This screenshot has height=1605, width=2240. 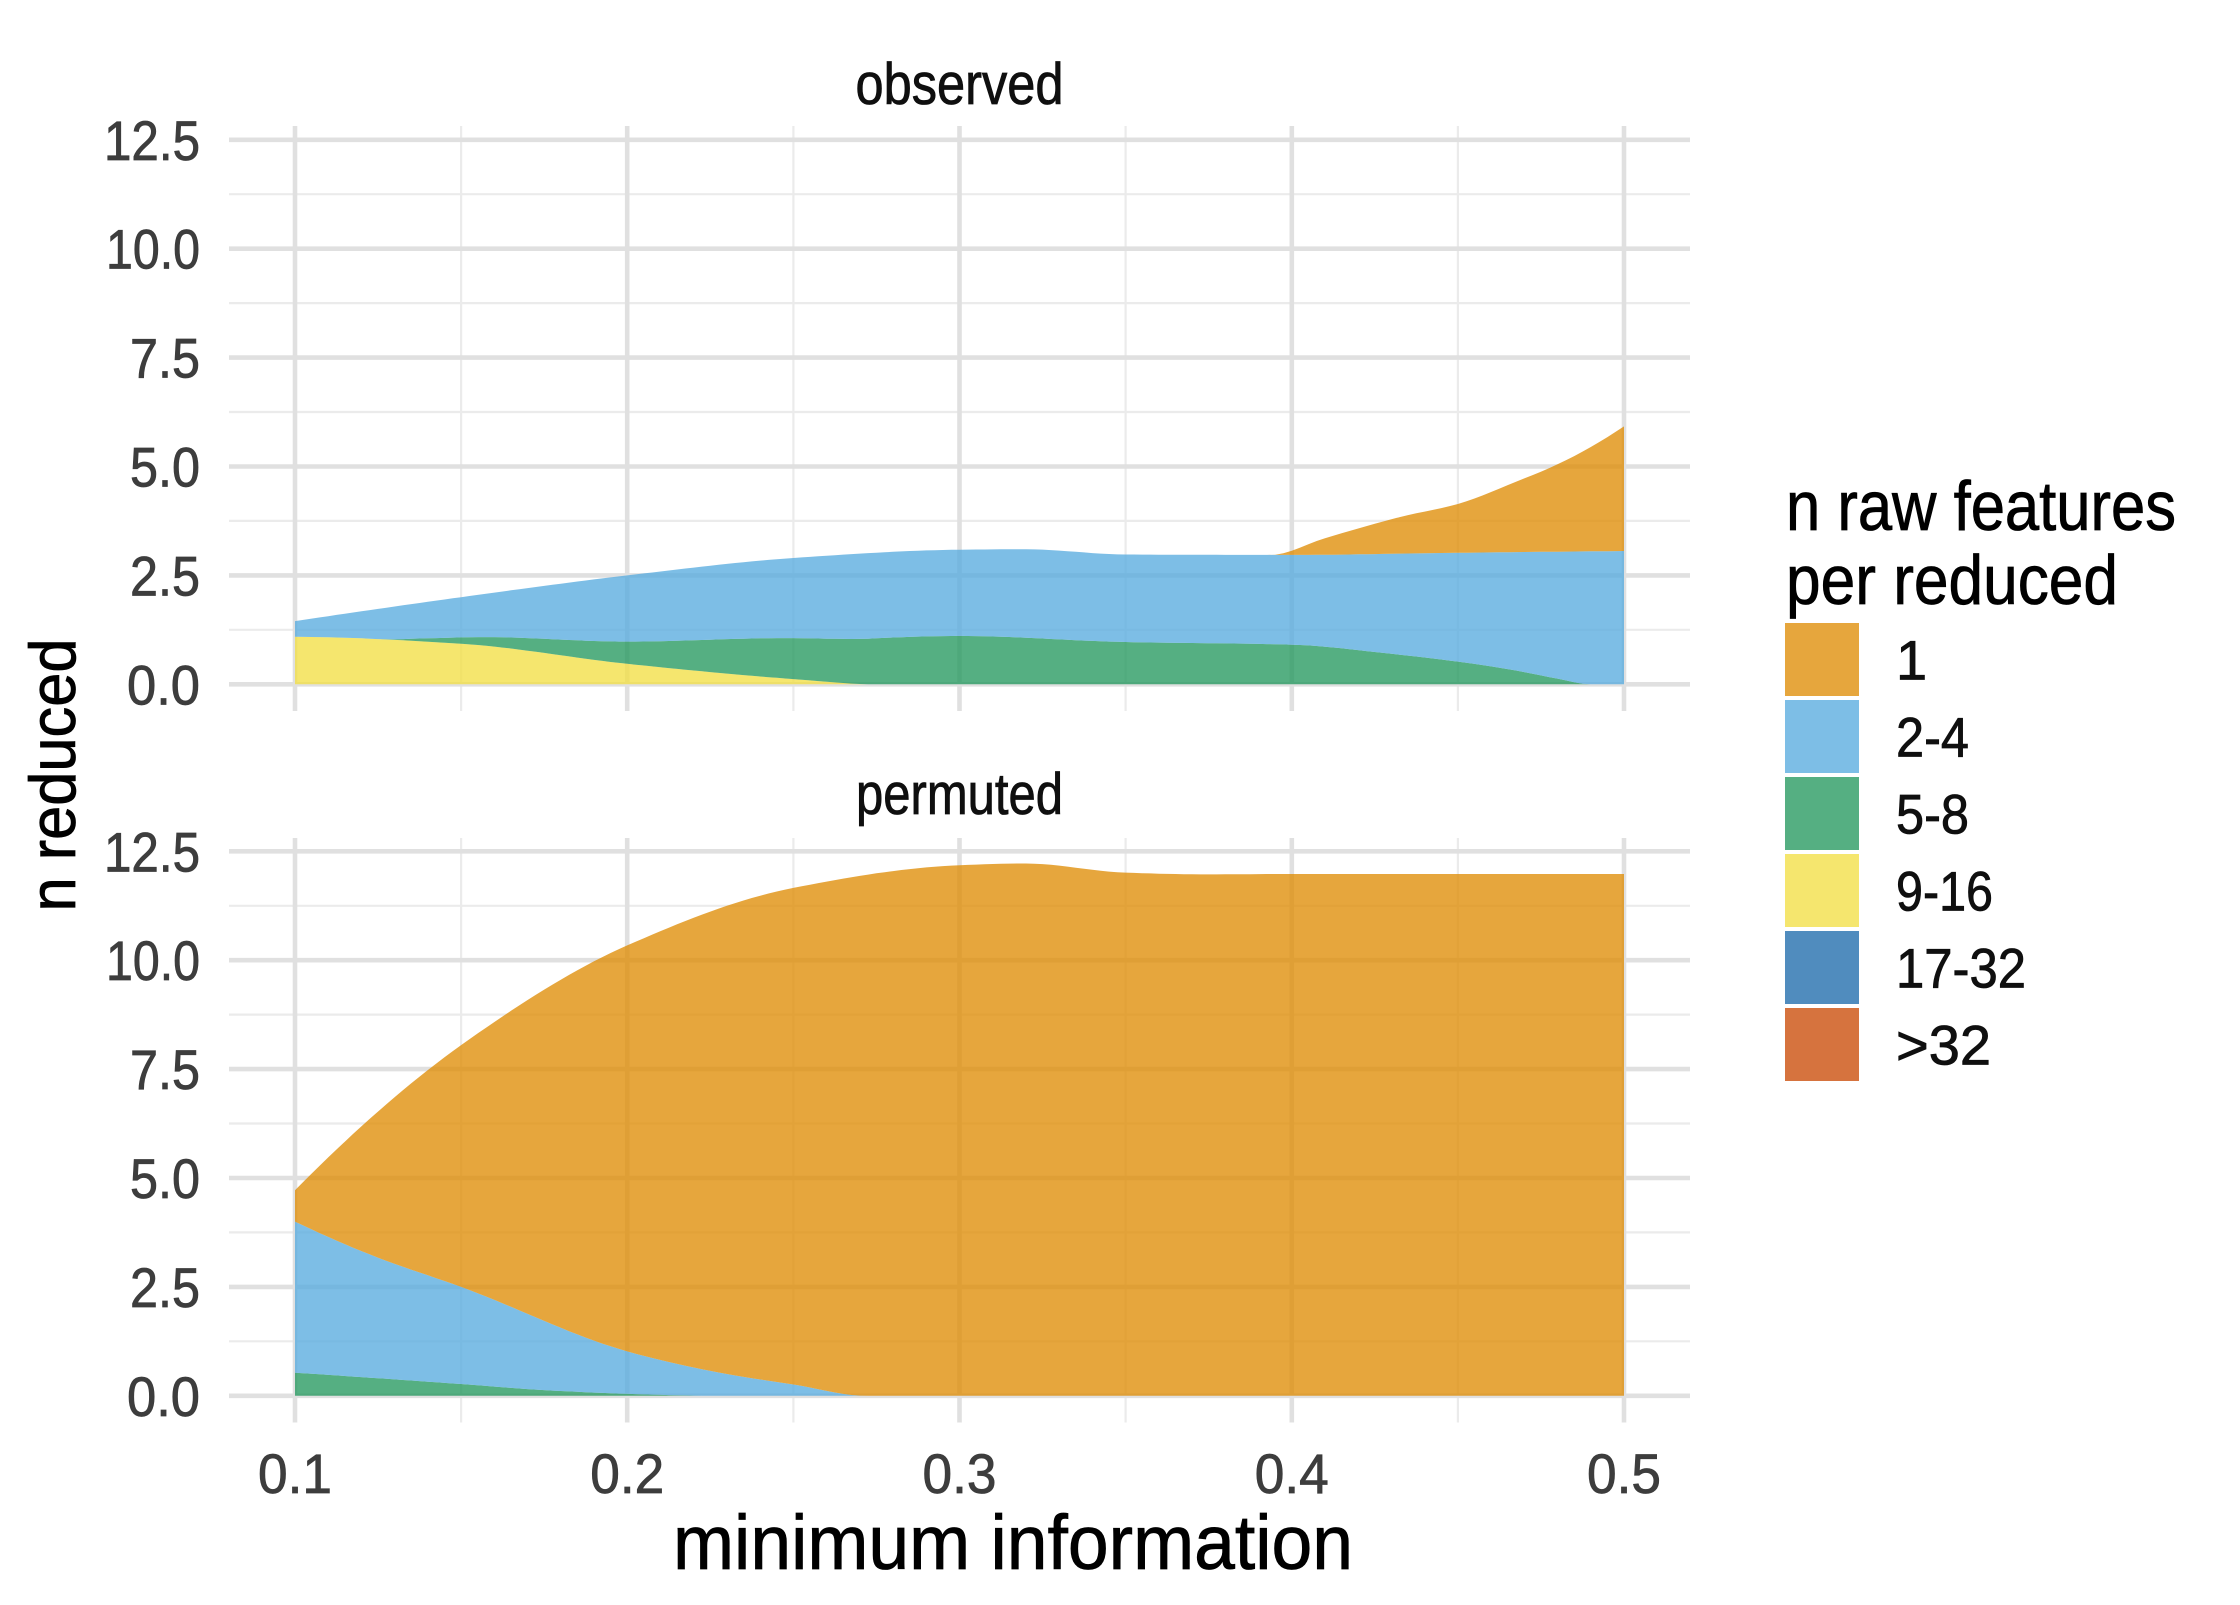 What do you see at coordinates (960, 84) in the screenshot?
I see `svg-text: observed` at bounding box center [960, 84].